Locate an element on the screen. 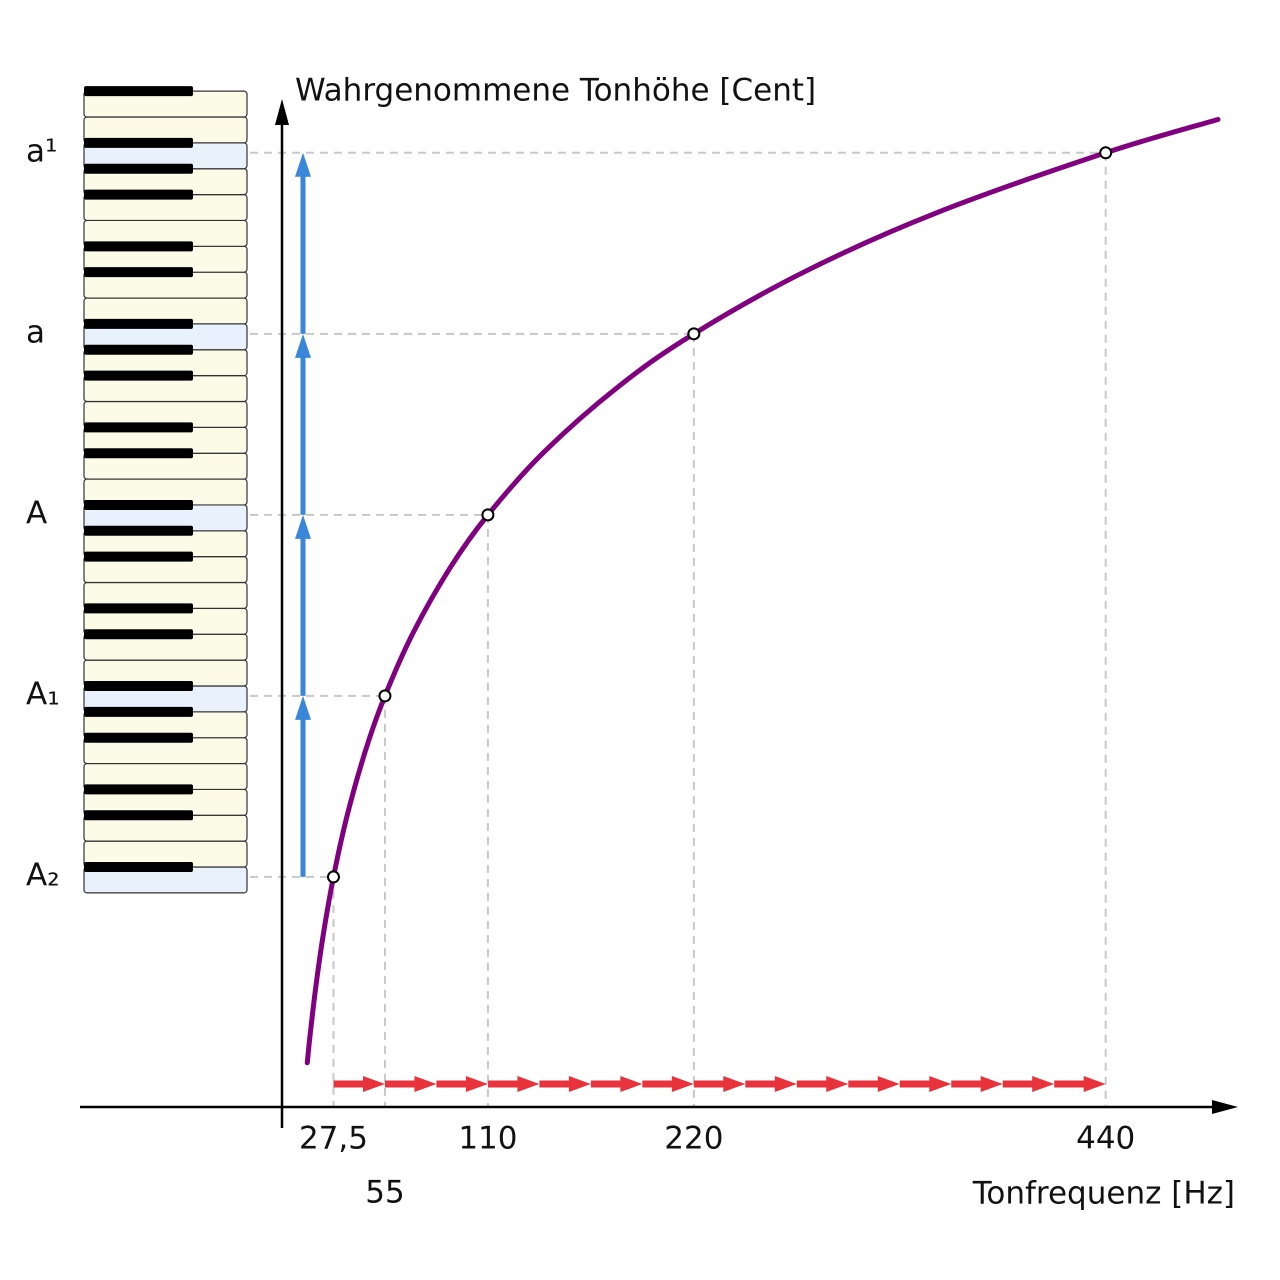 Image resolution: width=1280 pixels, height=1280 pixels. piano-keyboard is located at coordinates (165, 490).